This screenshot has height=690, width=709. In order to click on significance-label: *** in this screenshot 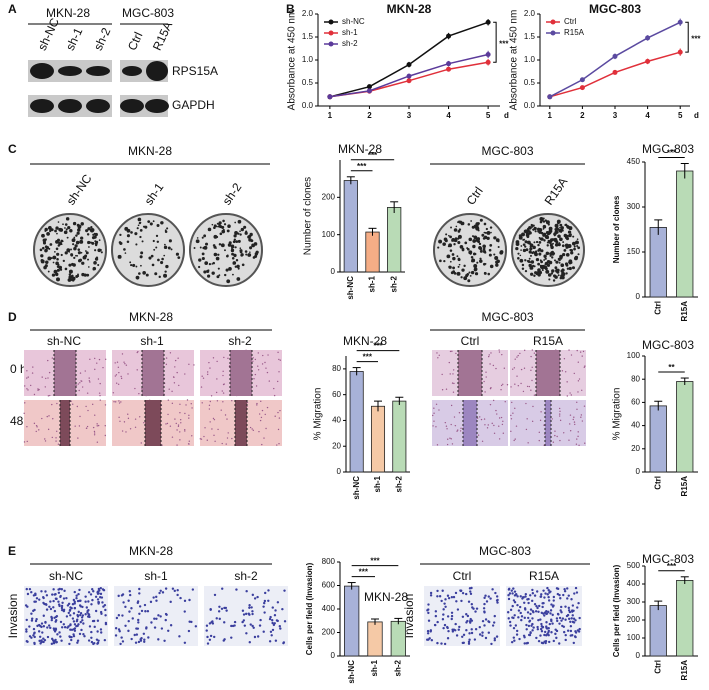, I will do `click(672, 153)`.